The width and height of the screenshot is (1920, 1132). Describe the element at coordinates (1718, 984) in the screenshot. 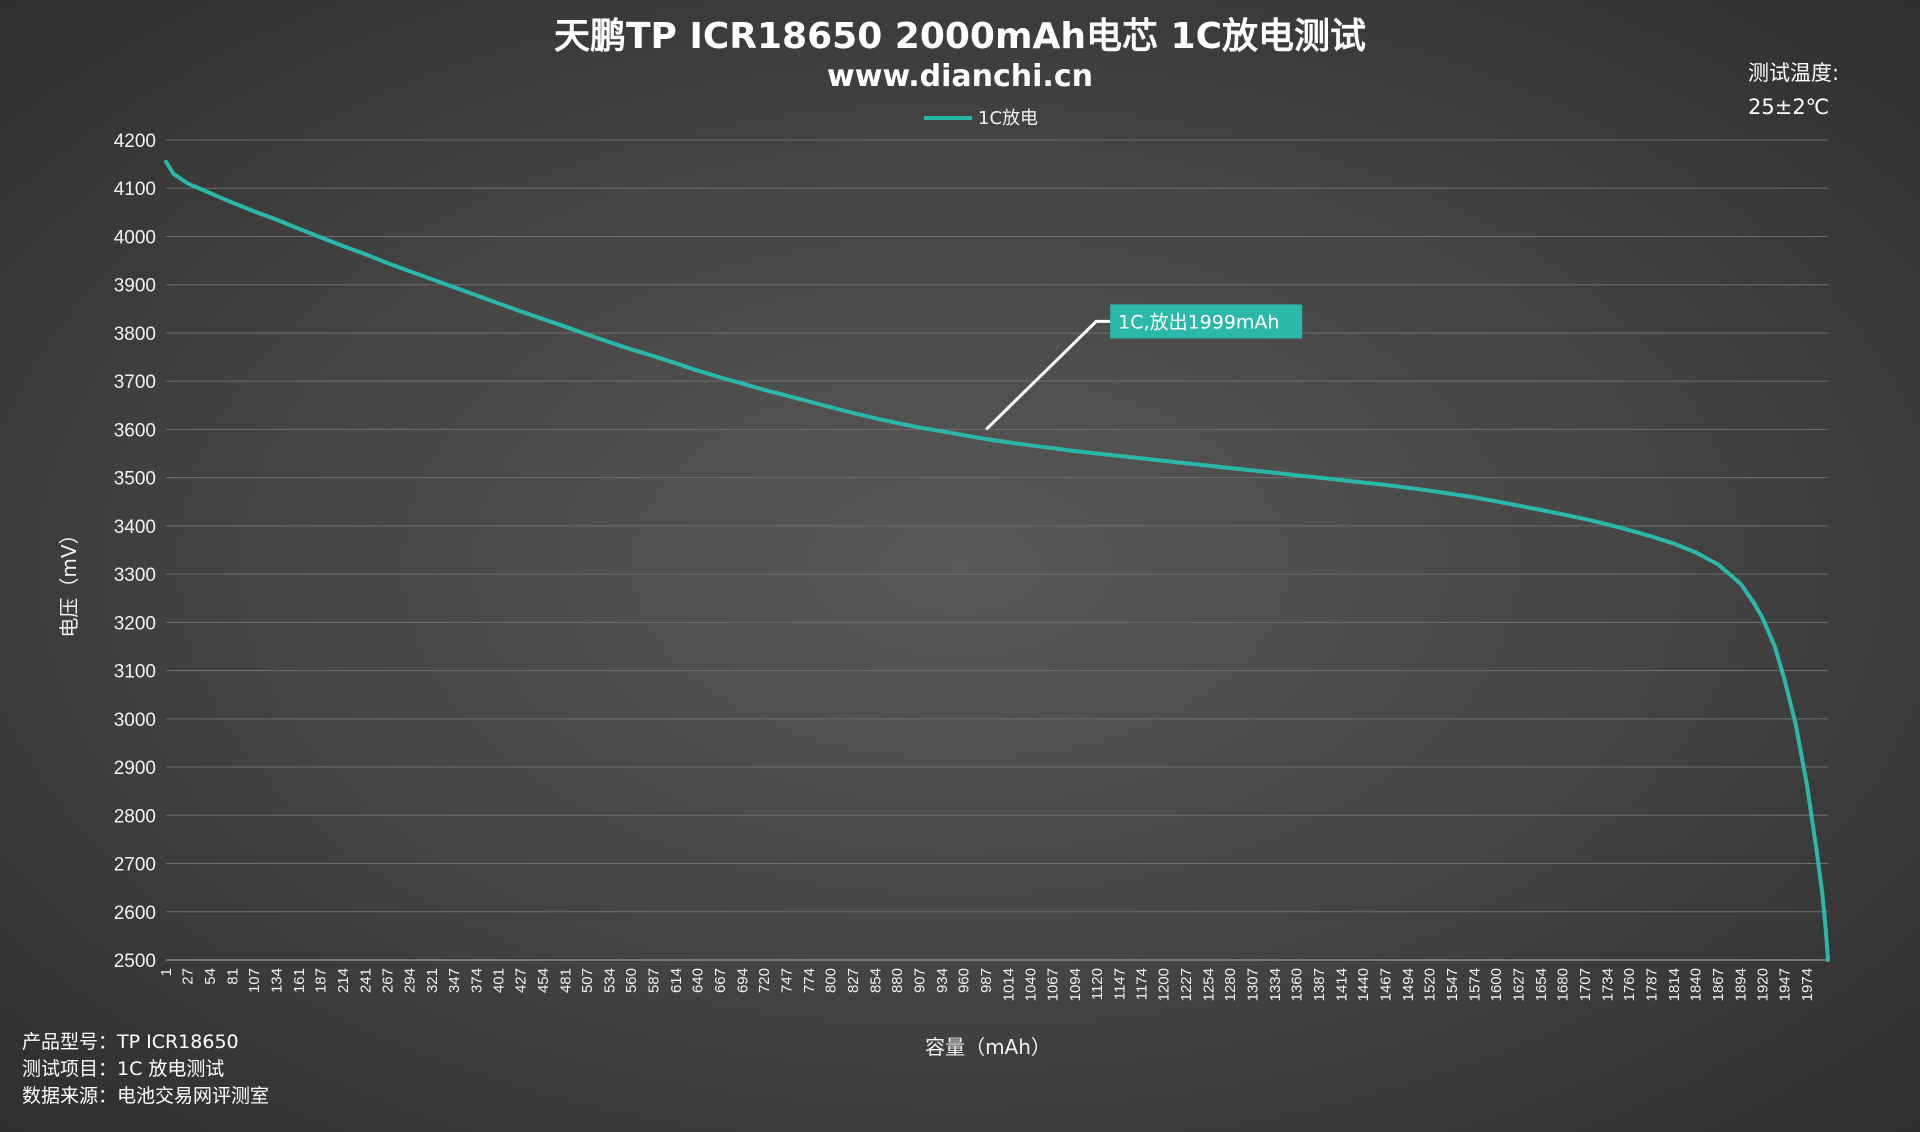

I see `x-tick-label: 1867` at that location.